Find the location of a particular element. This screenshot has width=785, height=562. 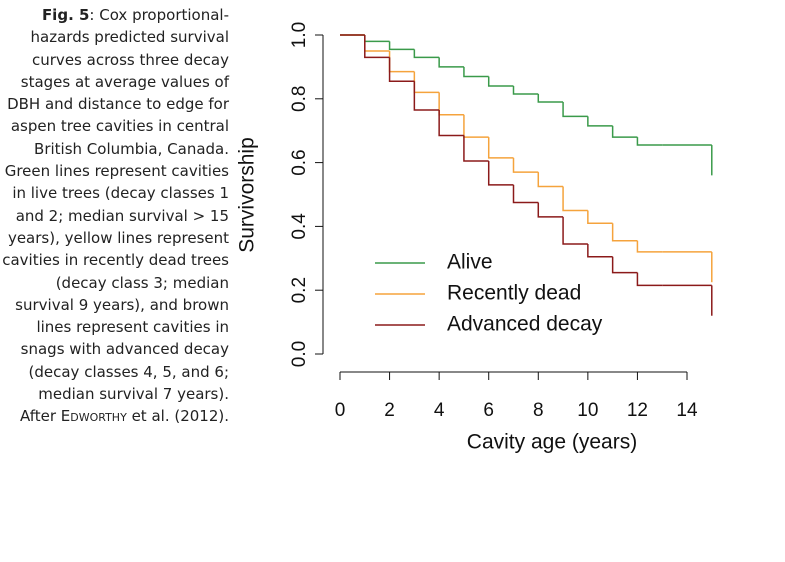

x-axis-title: Cavity age (years) is located at coordinates (552, 442).